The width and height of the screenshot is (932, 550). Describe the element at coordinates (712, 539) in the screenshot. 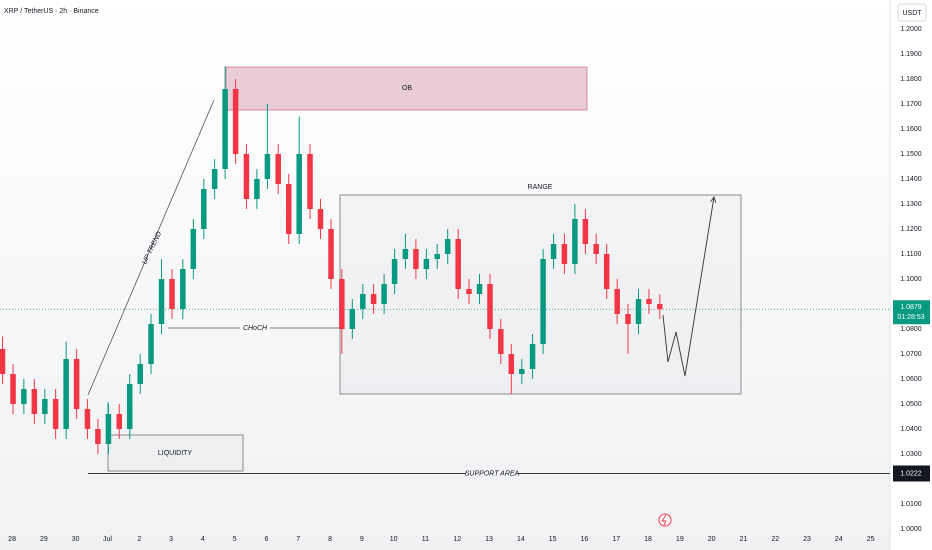

I see `x-tick-label: 20` at that location.